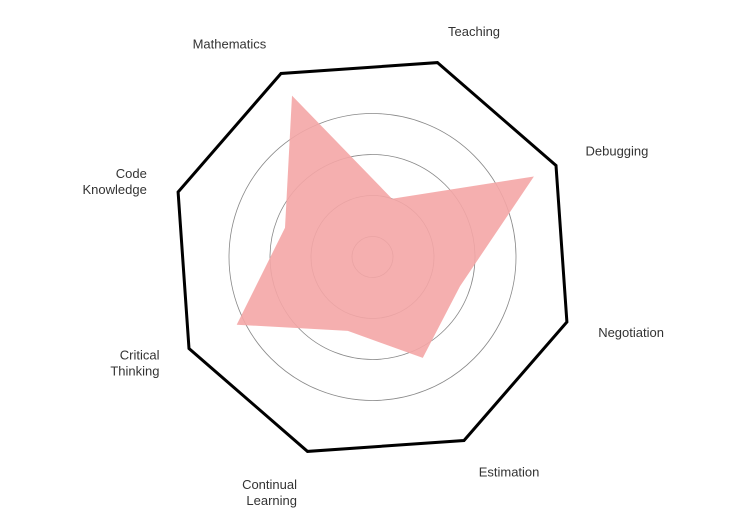 The width and height of the screenshot is (745, 512). I want to click on axis-label-continual-learning: Continual Learning, so click(269, 492).